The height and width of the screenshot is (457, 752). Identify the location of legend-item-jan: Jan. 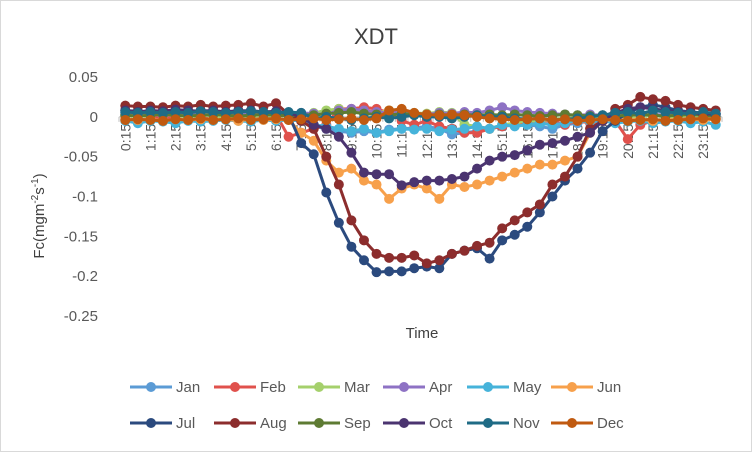
(165, 387).